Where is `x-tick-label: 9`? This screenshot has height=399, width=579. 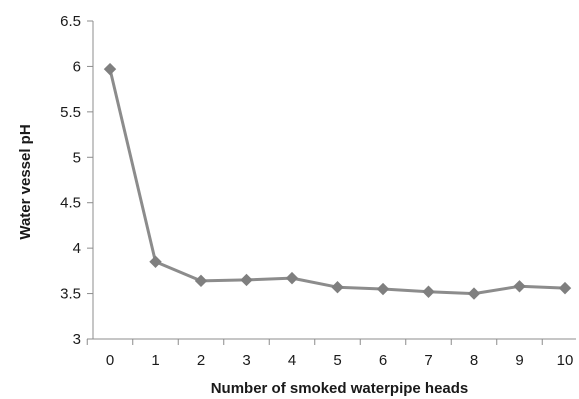 x-tick-label: 9 is located at coordinates (519, 360).